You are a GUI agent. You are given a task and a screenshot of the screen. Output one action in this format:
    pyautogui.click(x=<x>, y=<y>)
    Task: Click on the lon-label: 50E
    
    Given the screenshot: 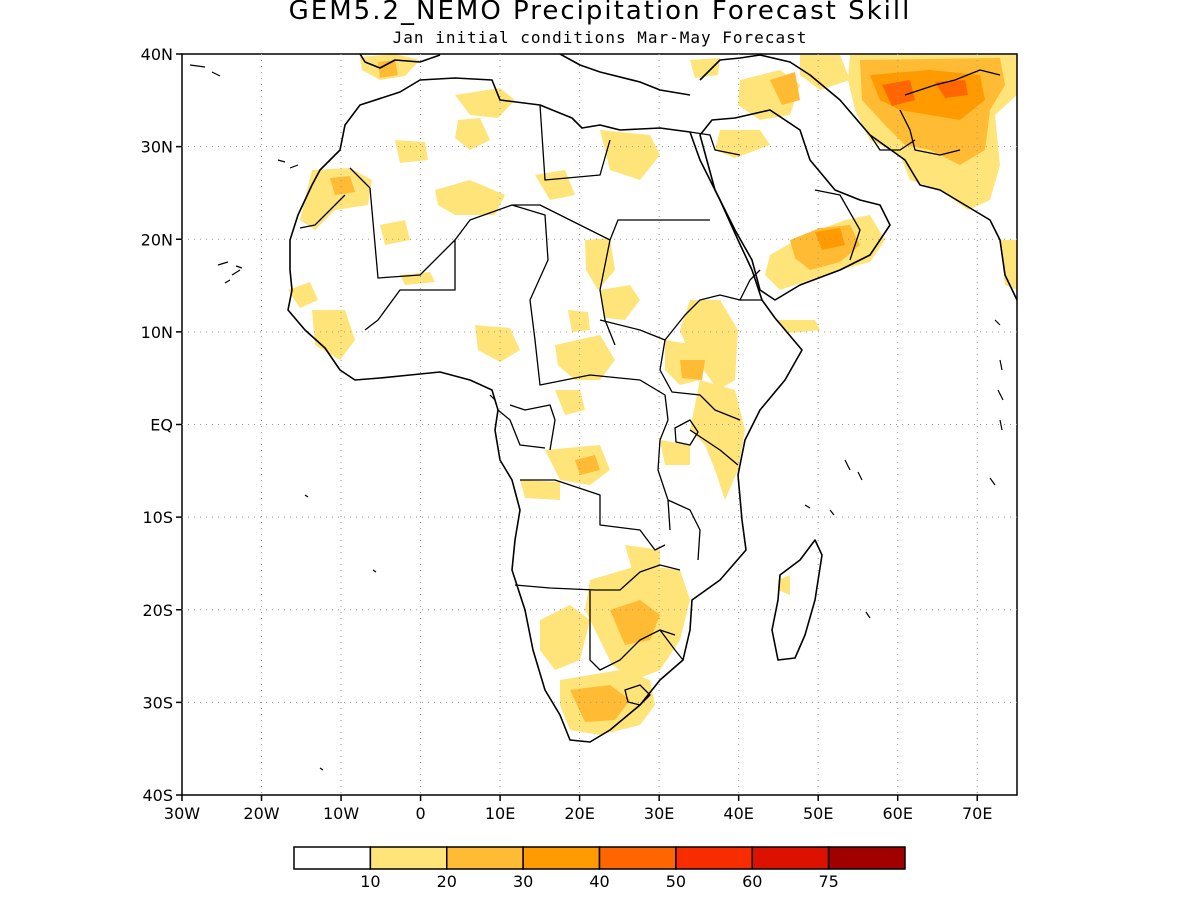 What is the action you would take?
    pyautogui.click(x=818, y=813)
    